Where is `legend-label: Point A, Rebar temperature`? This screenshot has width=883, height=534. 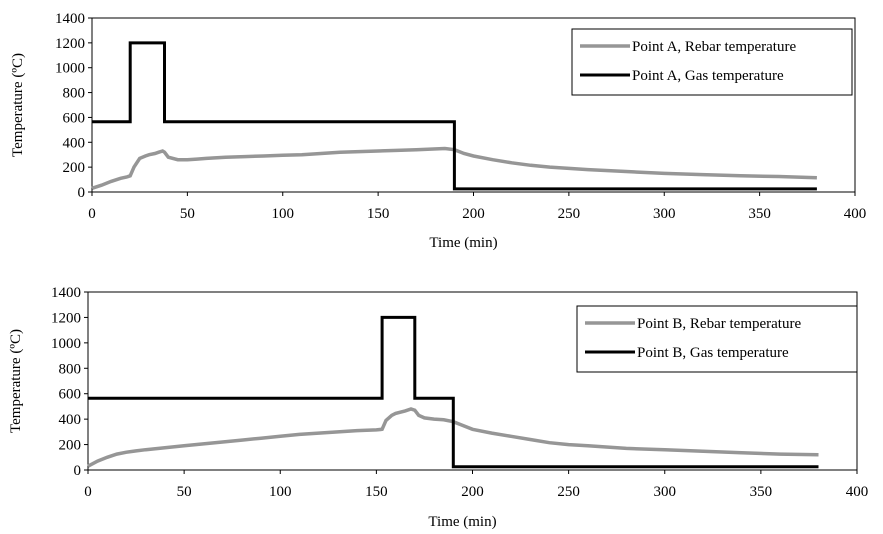 legend-label: Point A, Rebar temperature is located at coordinates (714, 47).